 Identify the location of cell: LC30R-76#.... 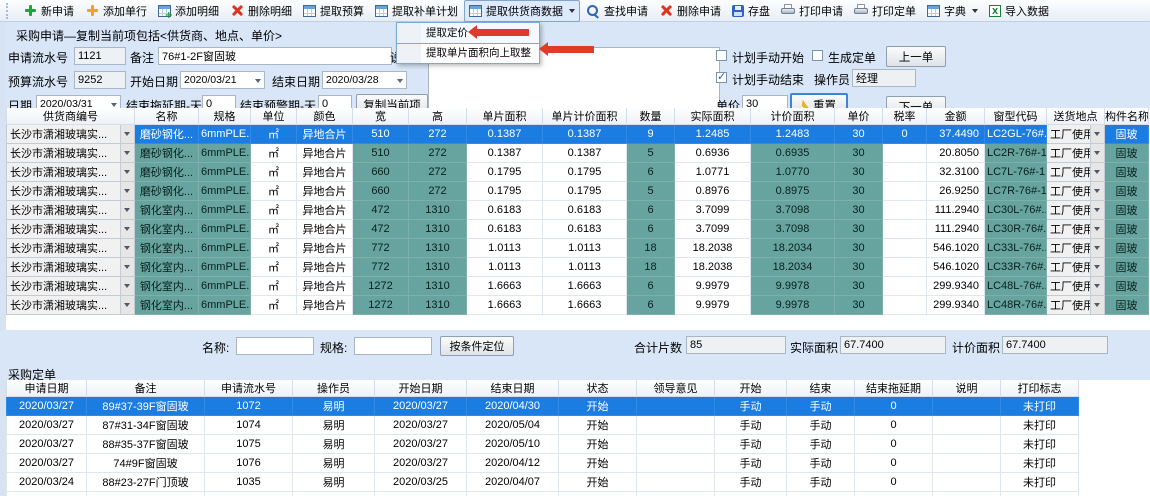
(1015, 229).